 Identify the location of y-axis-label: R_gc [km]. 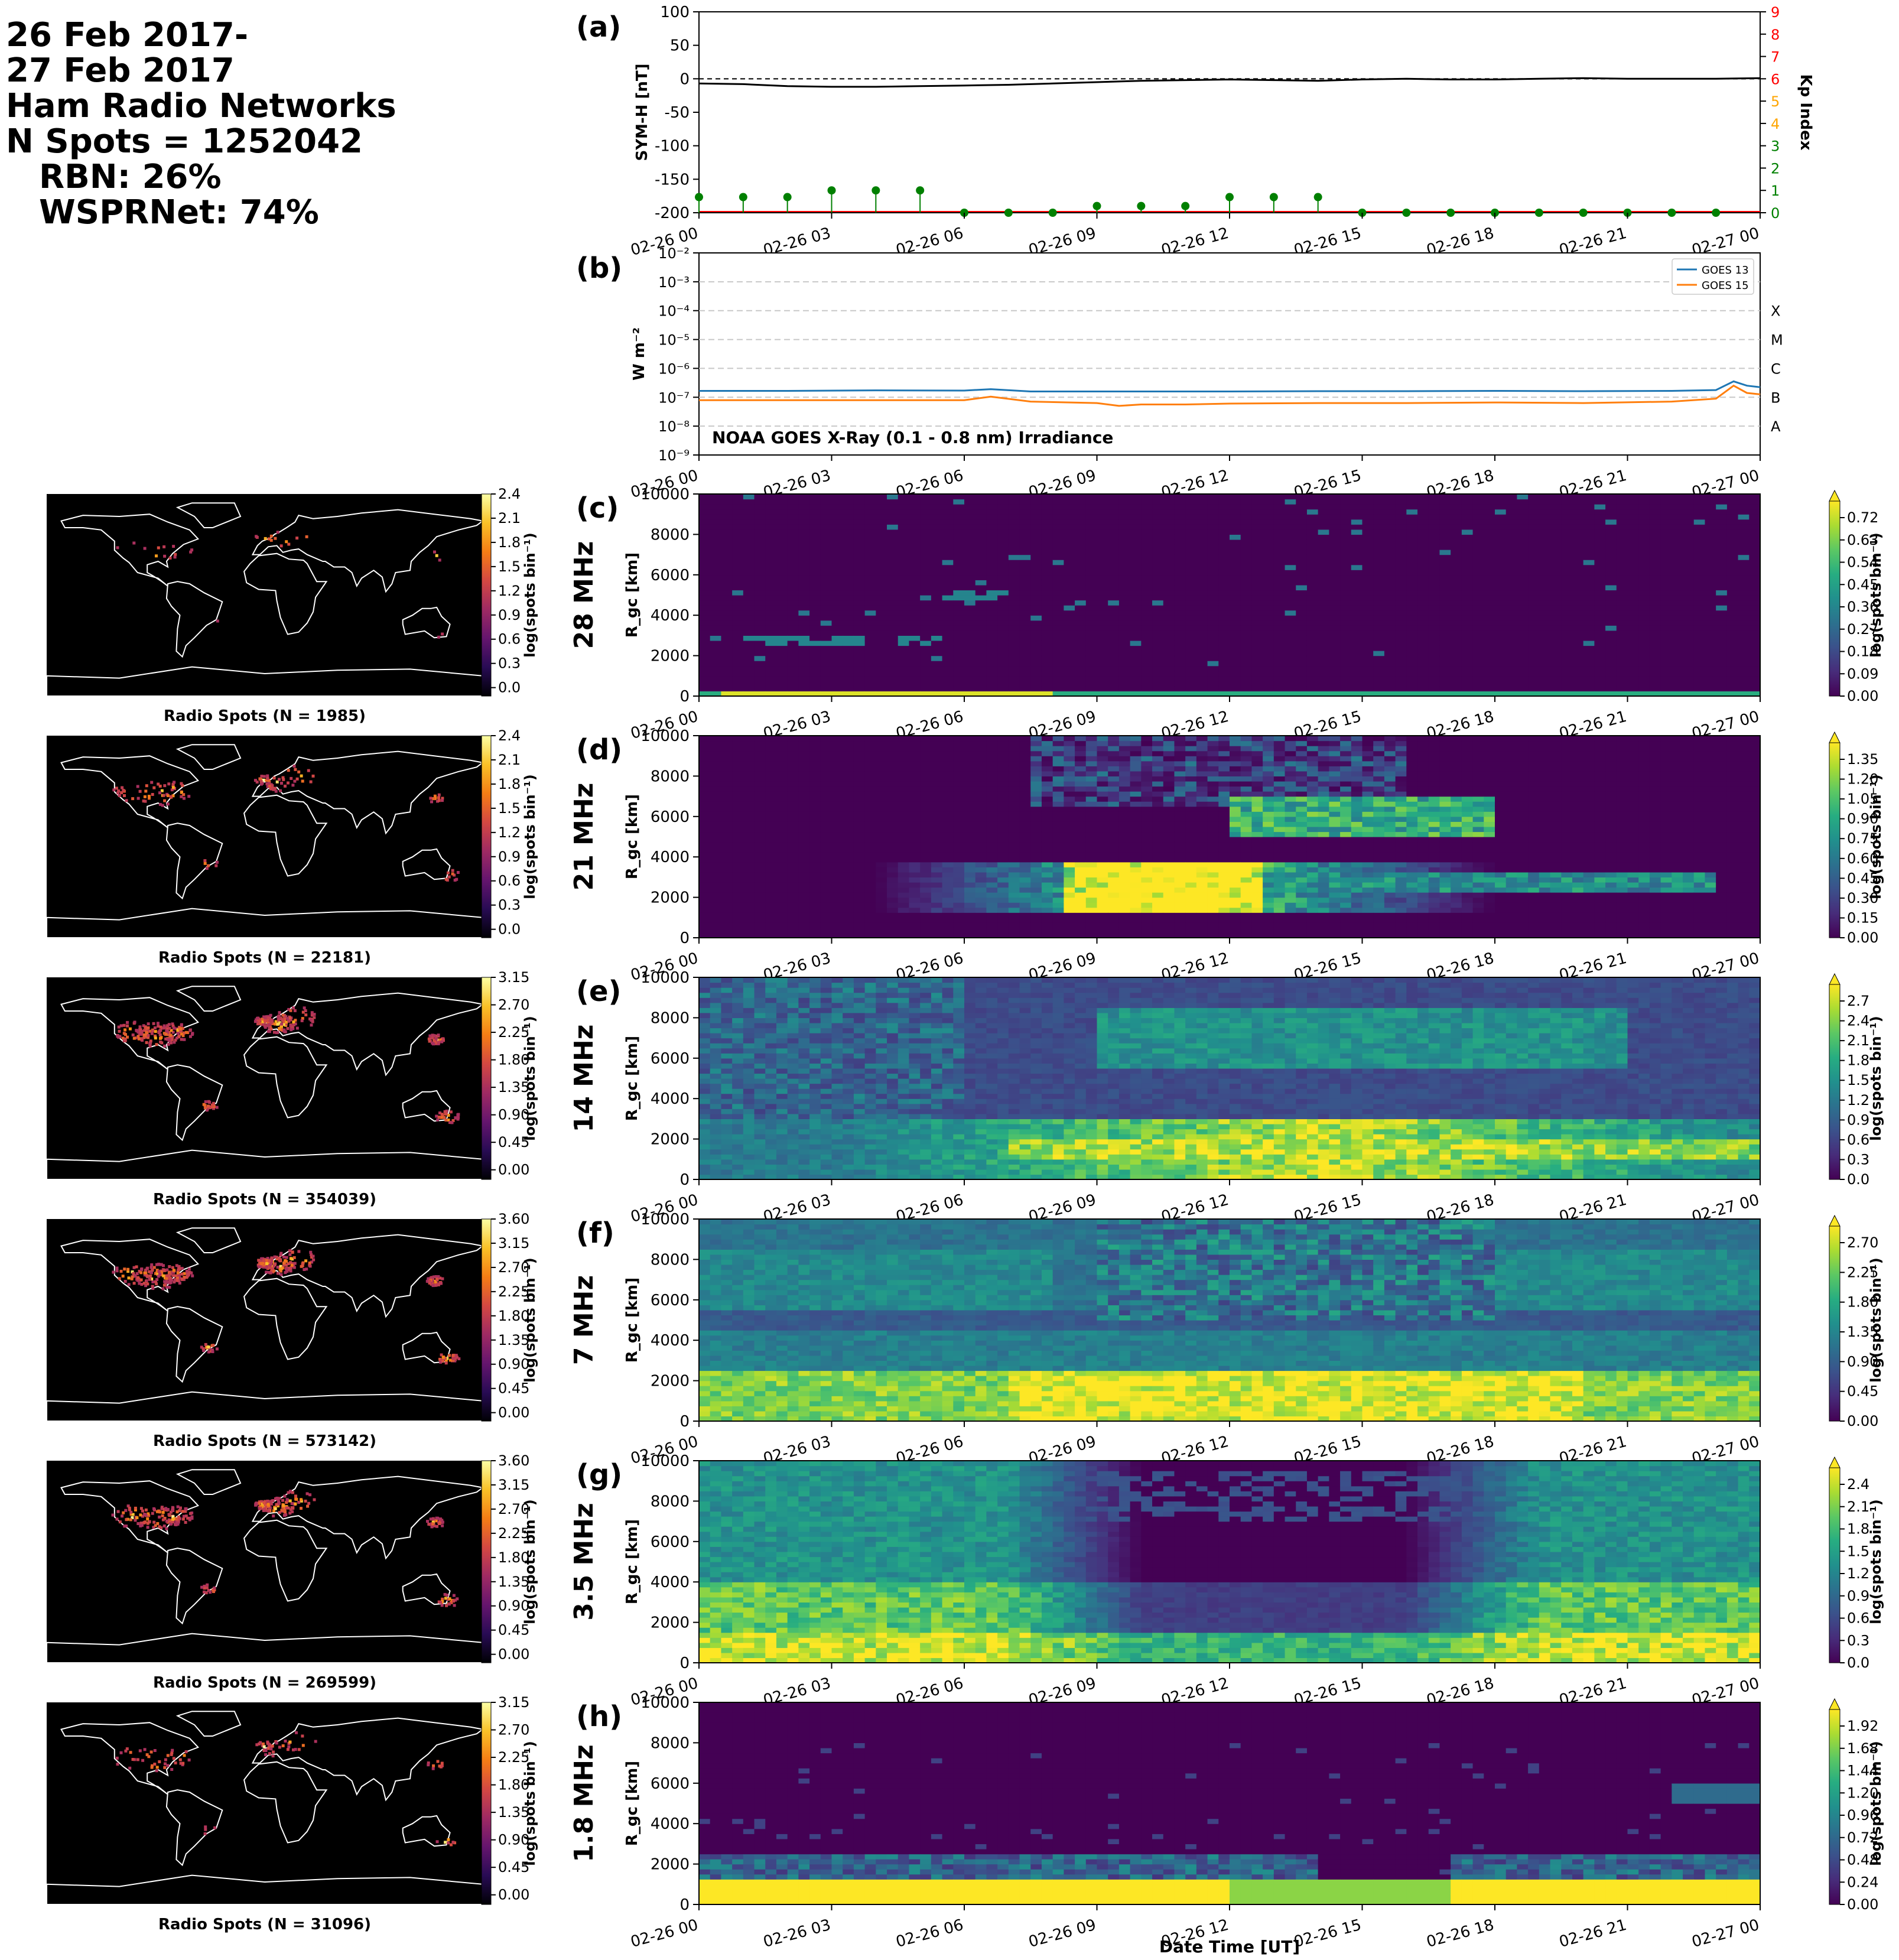
(632, 595).